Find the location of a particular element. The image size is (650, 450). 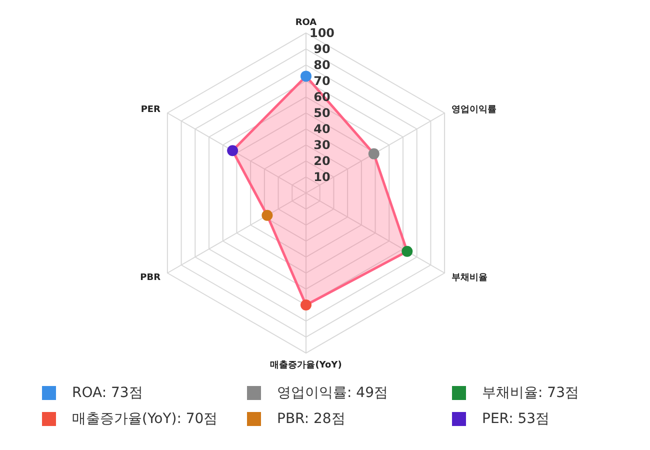

text: PER: 53점 is located at coordinates (516, 419).